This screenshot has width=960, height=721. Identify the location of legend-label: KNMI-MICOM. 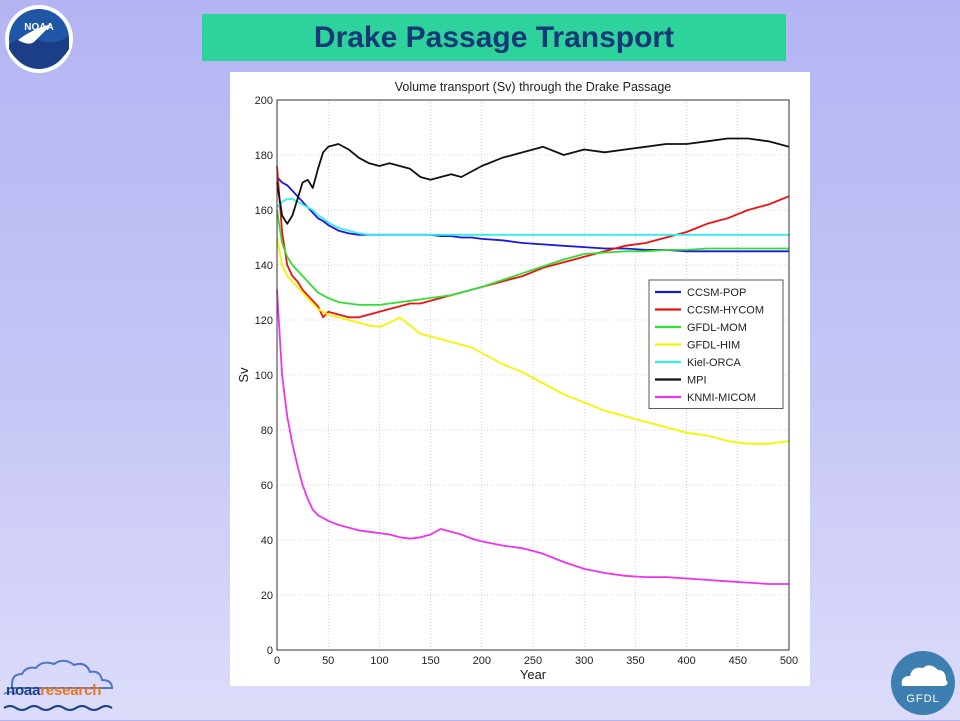
(721, 398).